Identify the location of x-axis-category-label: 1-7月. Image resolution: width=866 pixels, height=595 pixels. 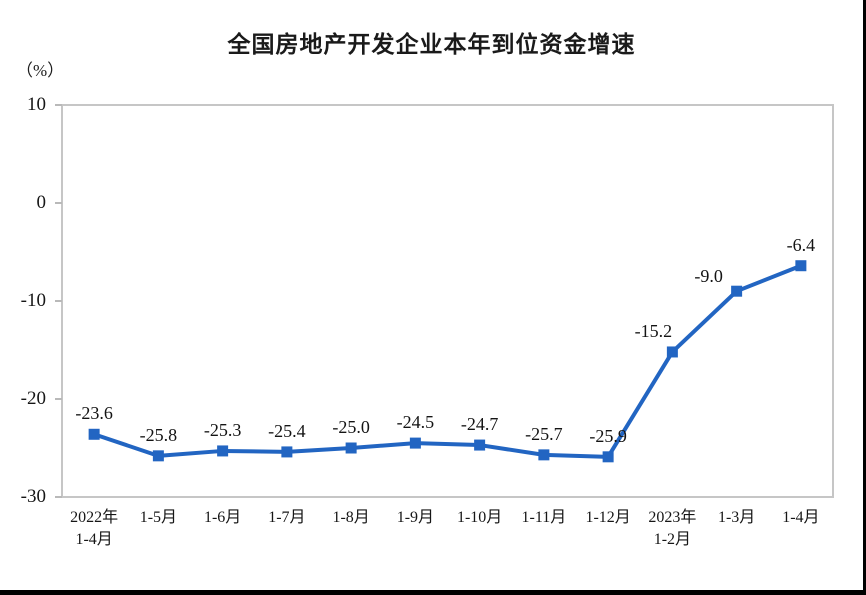
(287, 517).